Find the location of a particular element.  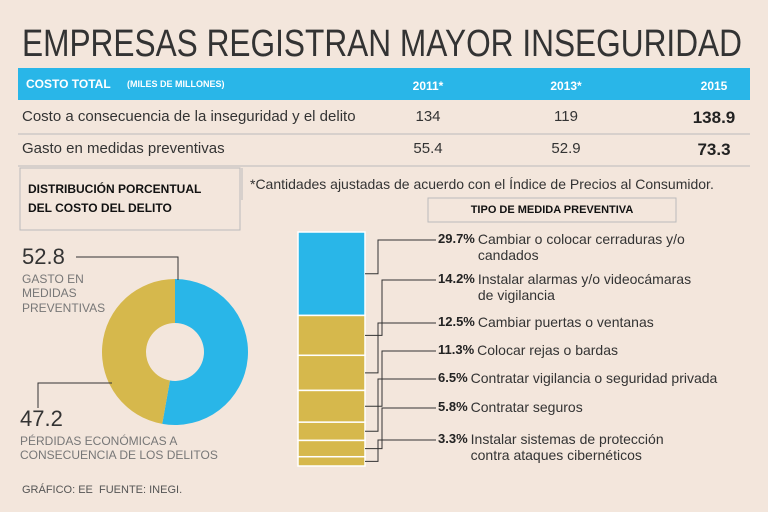

value-label: 3.3% is located at coordinates (453, 438).